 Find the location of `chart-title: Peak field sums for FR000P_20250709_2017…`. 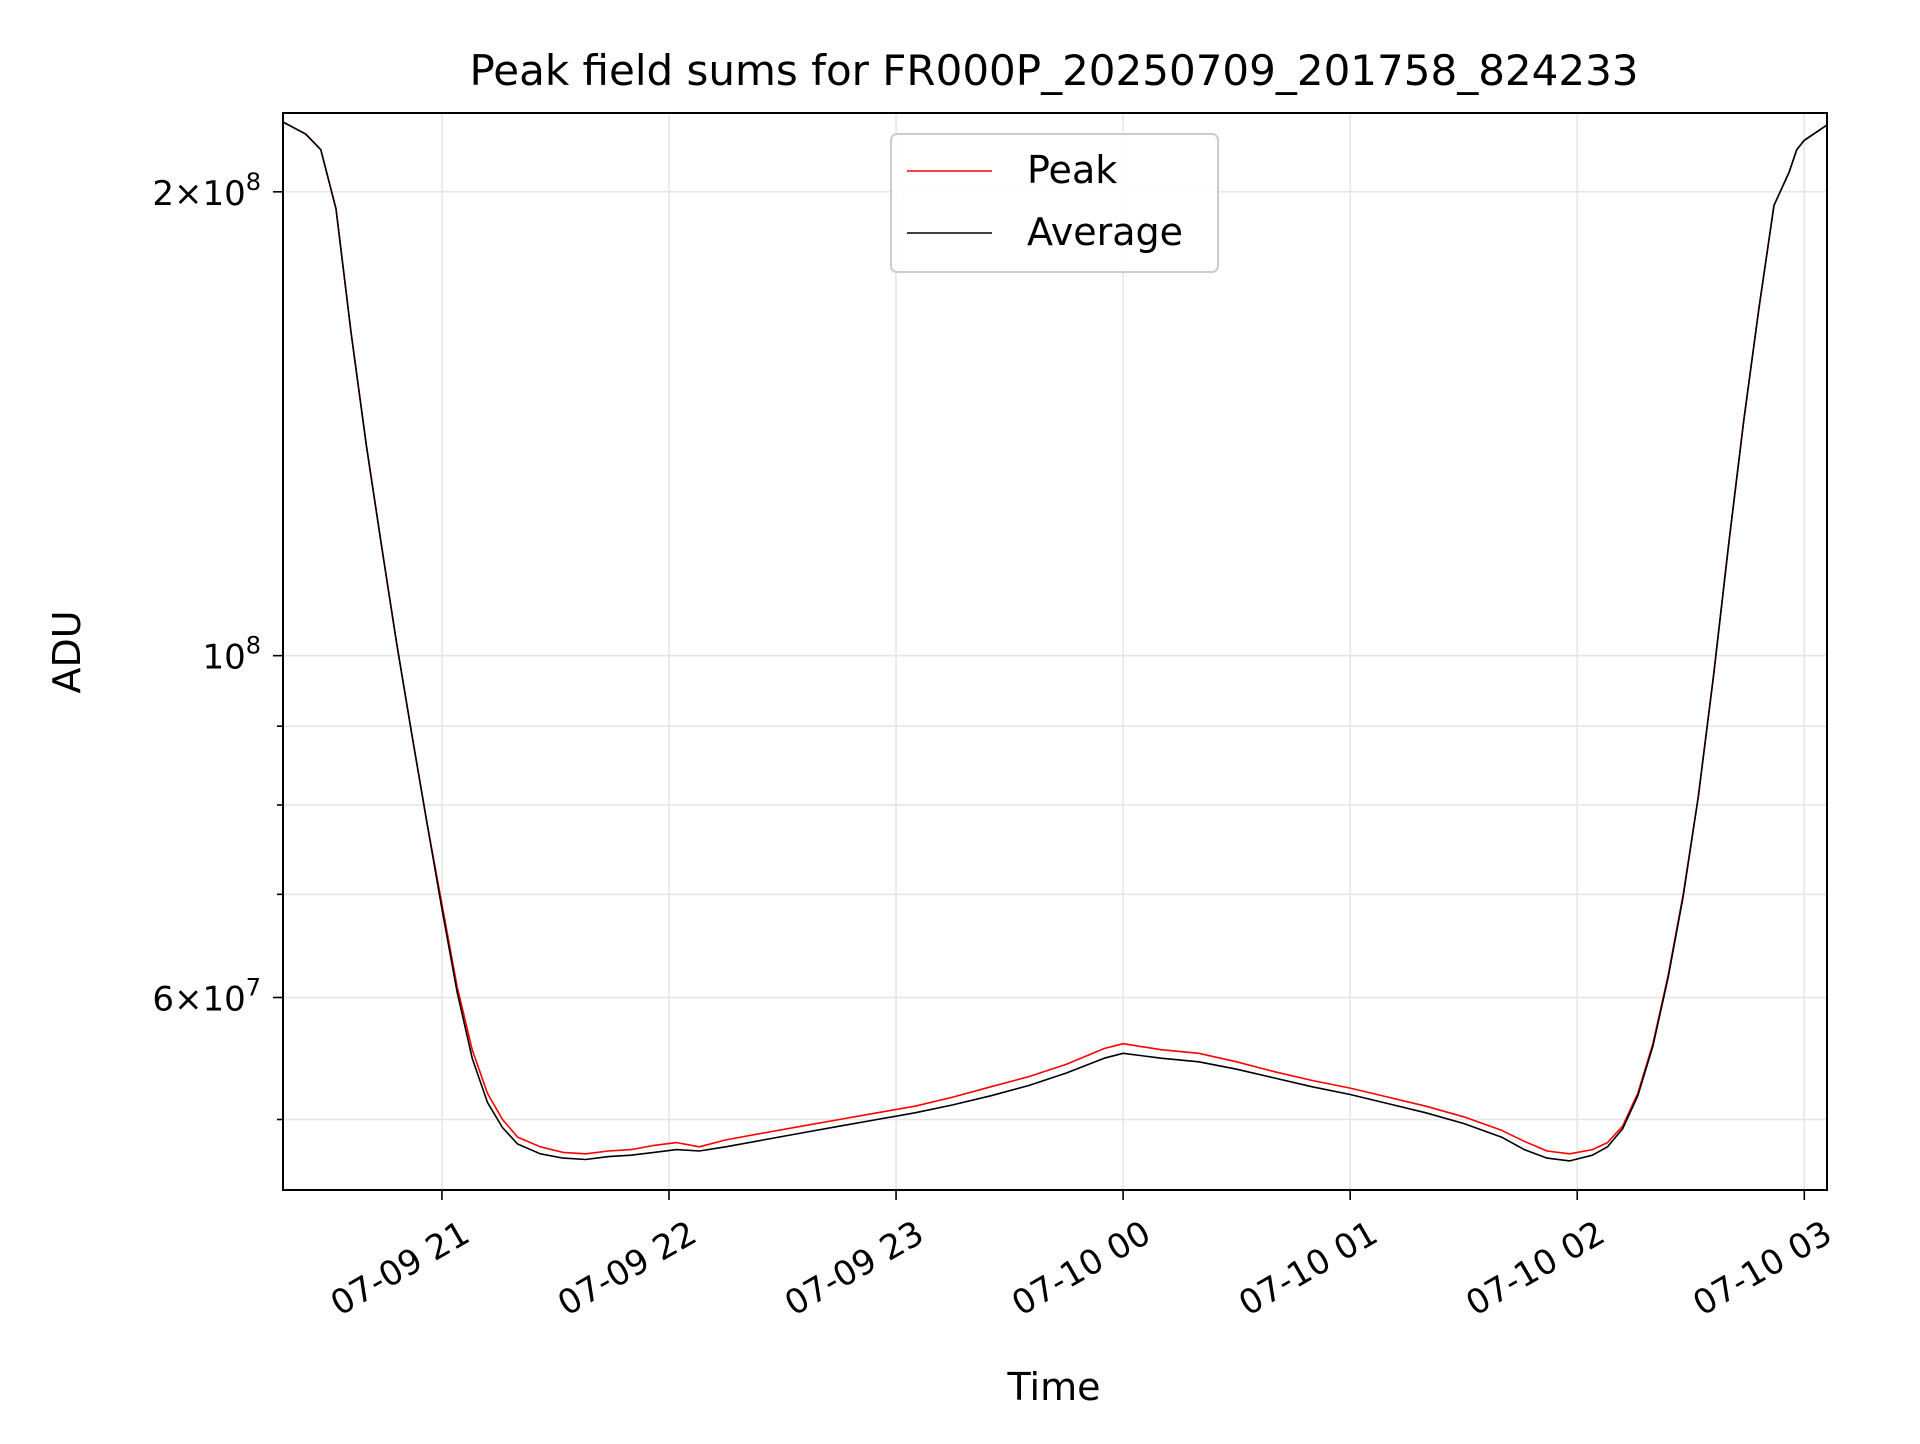

chart-title: Peak field sums for FR000P_20250709_2017… is located at coordinates (1053, 70).